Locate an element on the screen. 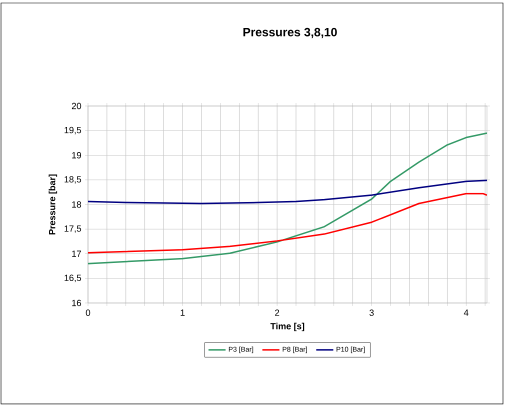  y-tick-label: 18,5 is located at coordinates (73, 180).